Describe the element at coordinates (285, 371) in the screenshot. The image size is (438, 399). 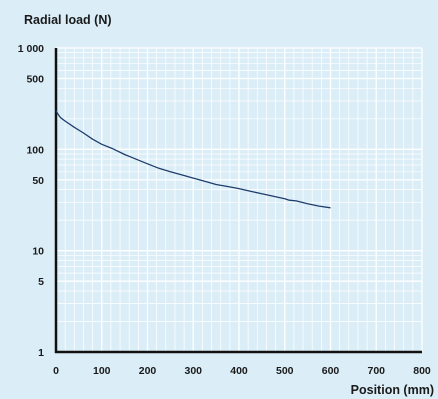
I see `x-tick-label: 500` at that location.